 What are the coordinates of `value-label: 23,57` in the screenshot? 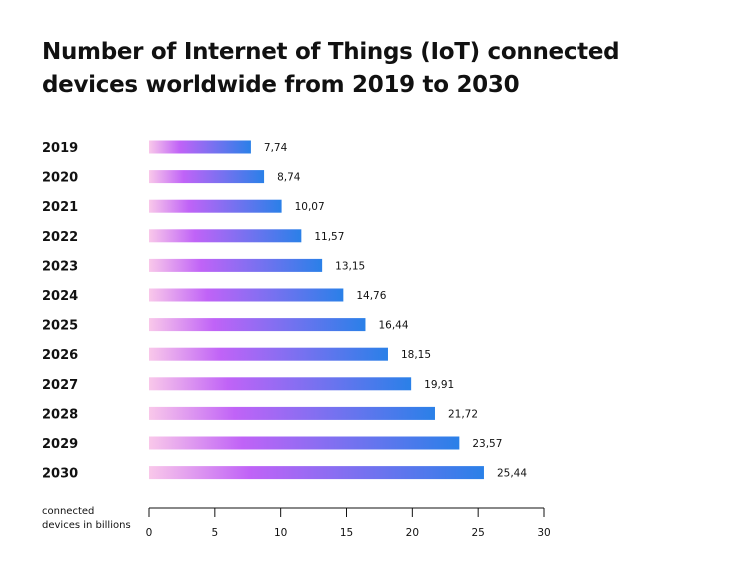 It's located at (487, 444).